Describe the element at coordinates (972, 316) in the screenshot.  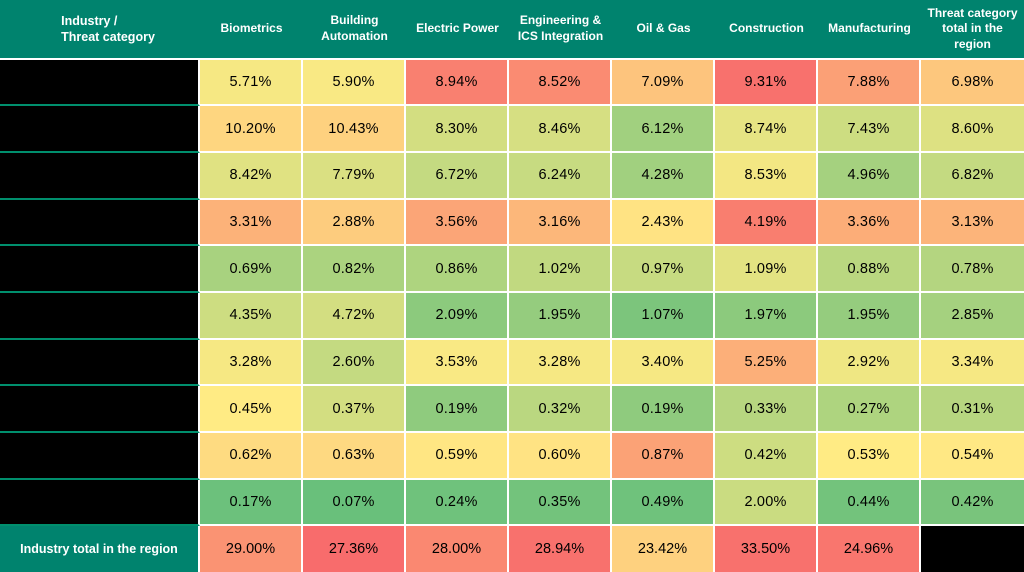
I see `heatmap-cell: 2.85%` at that location.